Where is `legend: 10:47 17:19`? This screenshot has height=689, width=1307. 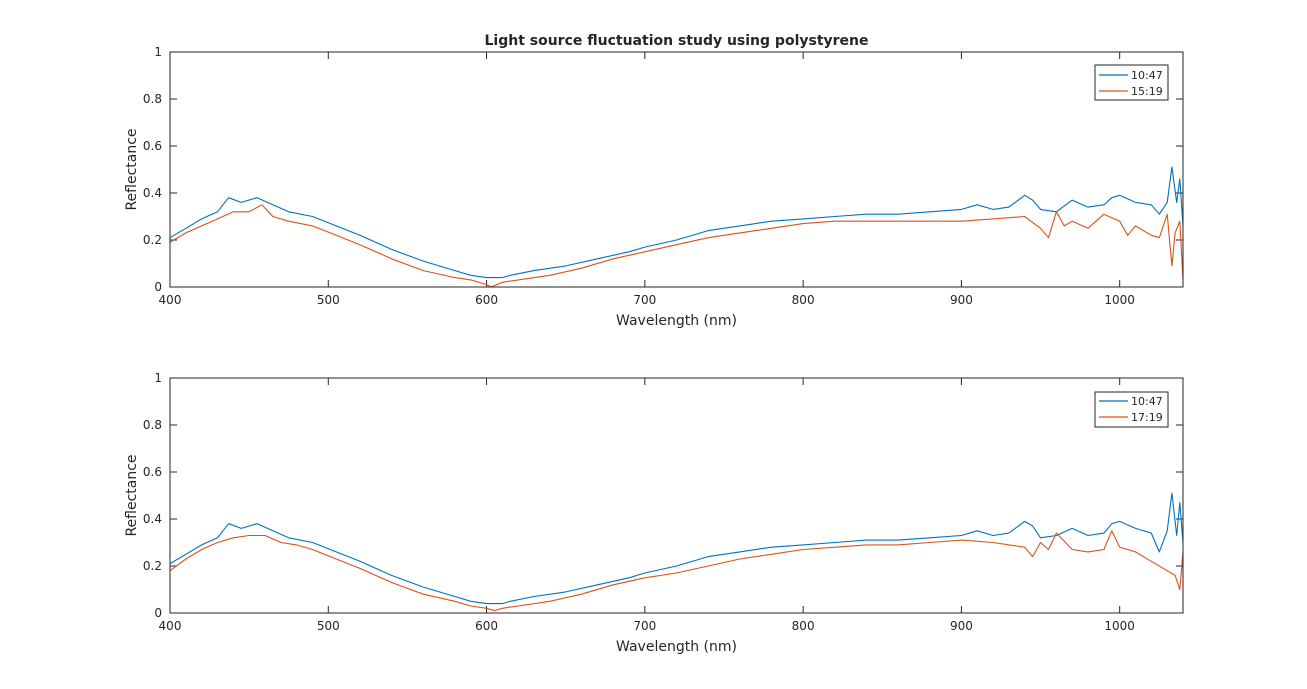
legend: 10:47 17:19 is located at coordinates (1131, 409).